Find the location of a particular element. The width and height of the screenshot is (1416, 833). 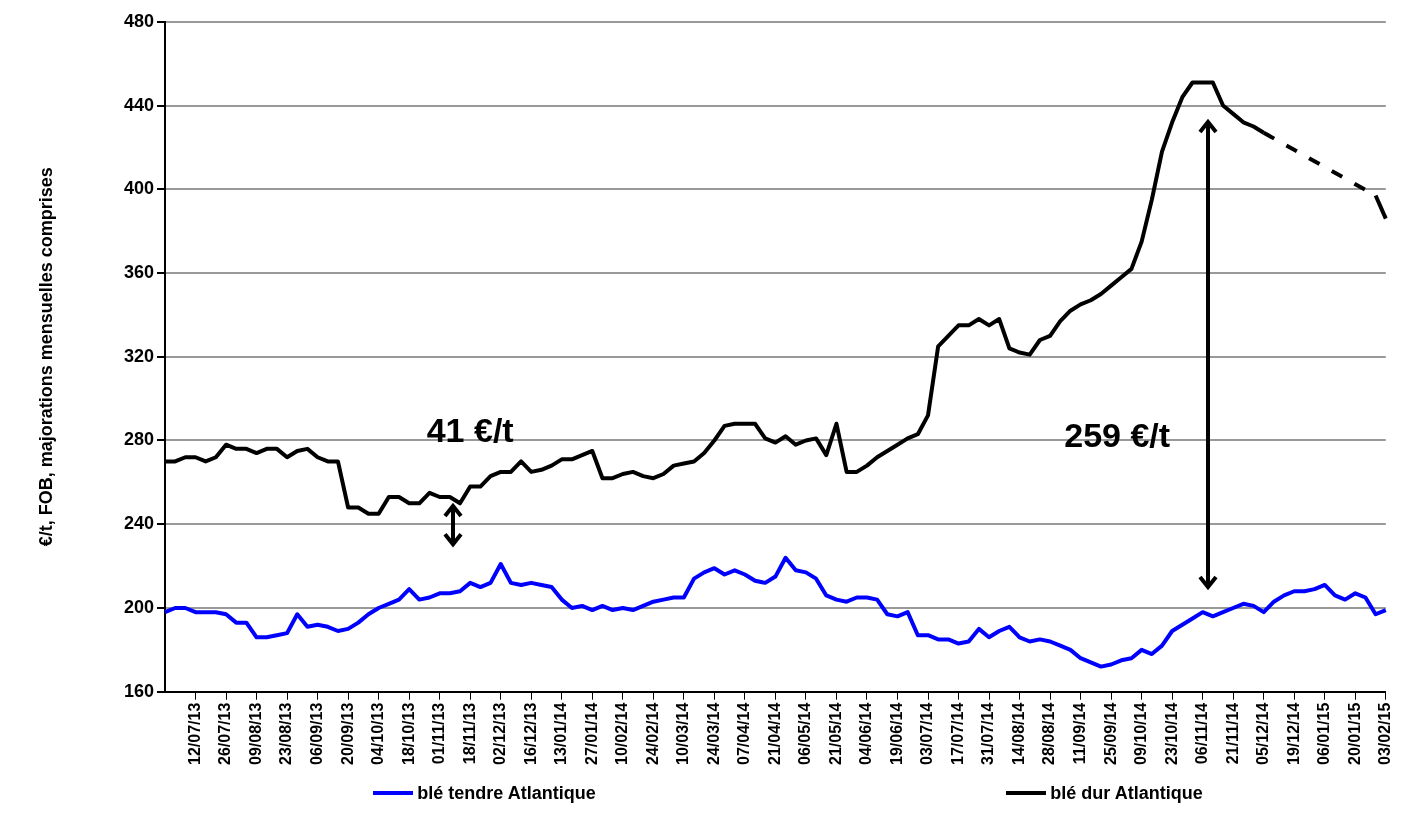

x-tick-label: 28/08/14 is located at coordinates (1049, 733).